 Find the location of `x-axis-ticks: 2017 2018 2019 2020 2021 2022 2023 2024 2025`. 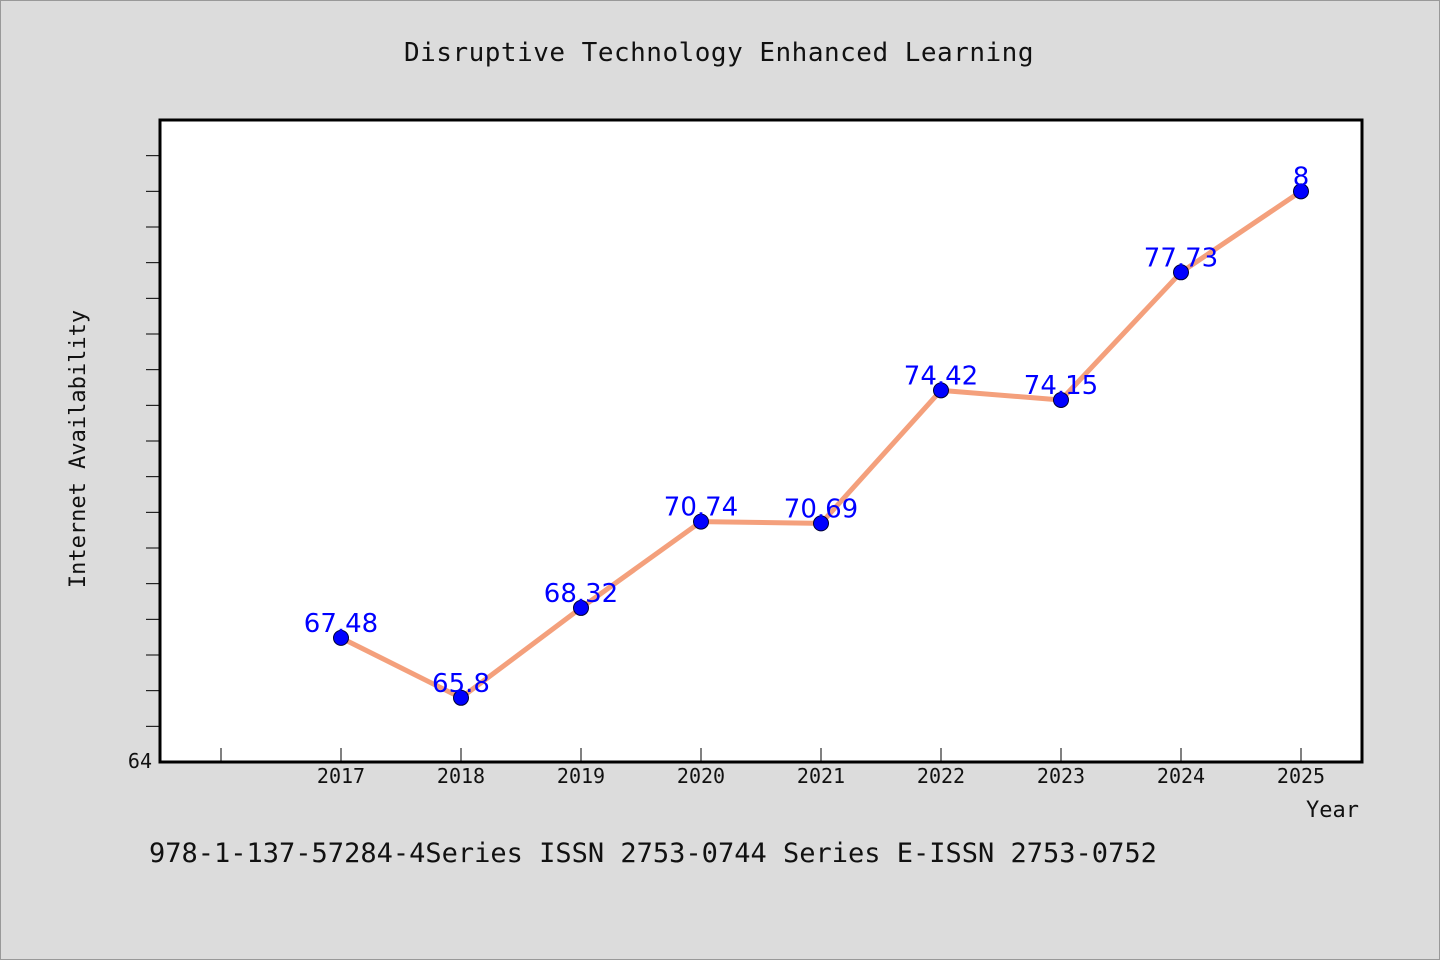

x-axis-ticks: 2017 2018 2019 2020 2021 2022 2023 2024 2025 is located at coordinates (772, 768).